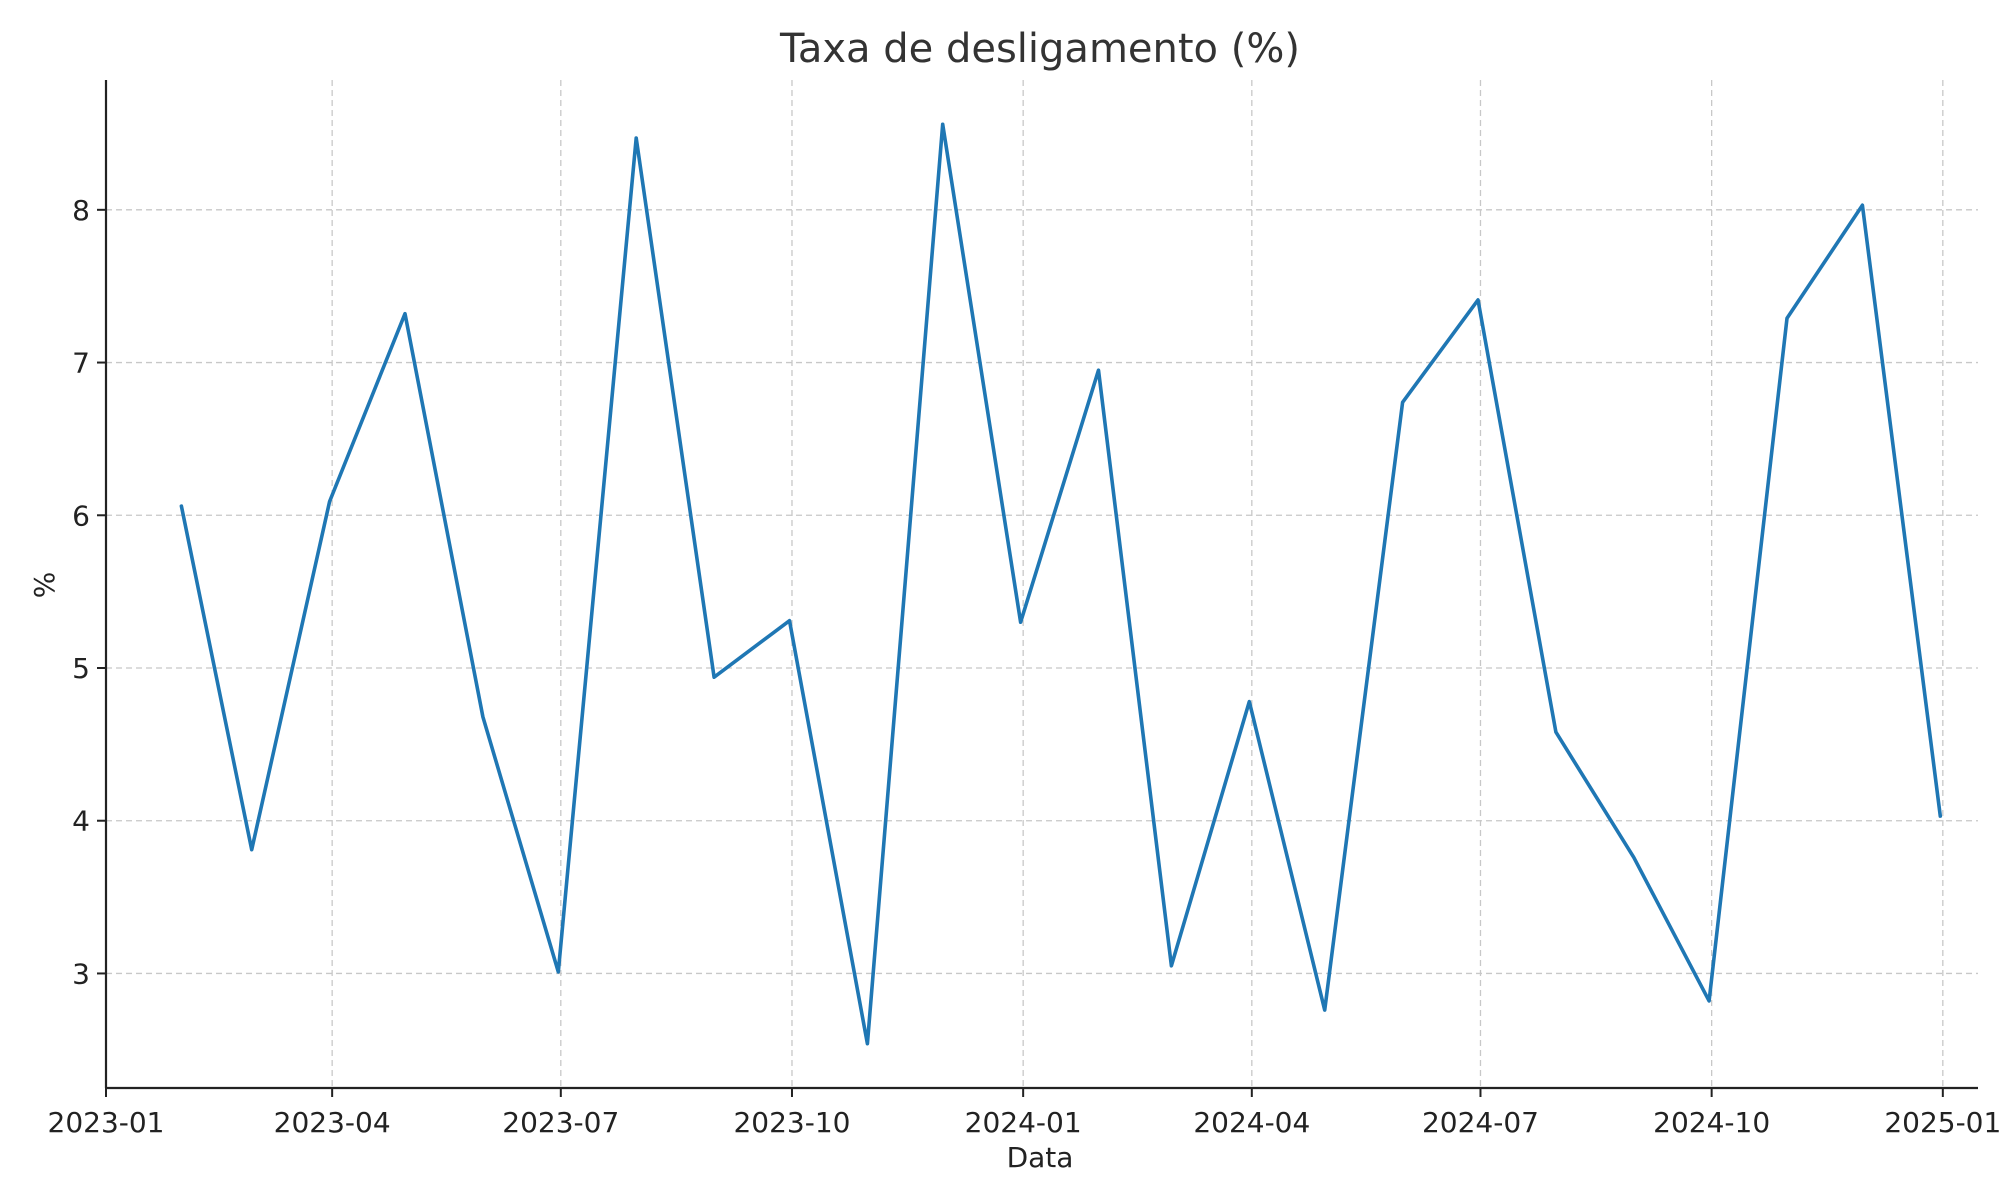 The height and width of the screenshot is (1200, 2000). I want to click on y-axis-label: %, so click(44, 585).